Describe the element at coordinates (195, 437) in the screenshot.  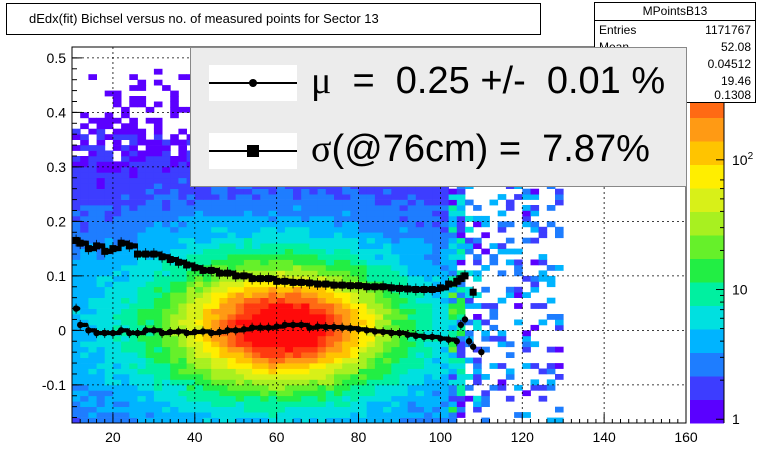
I see `x-tick-label: 40` at that location.